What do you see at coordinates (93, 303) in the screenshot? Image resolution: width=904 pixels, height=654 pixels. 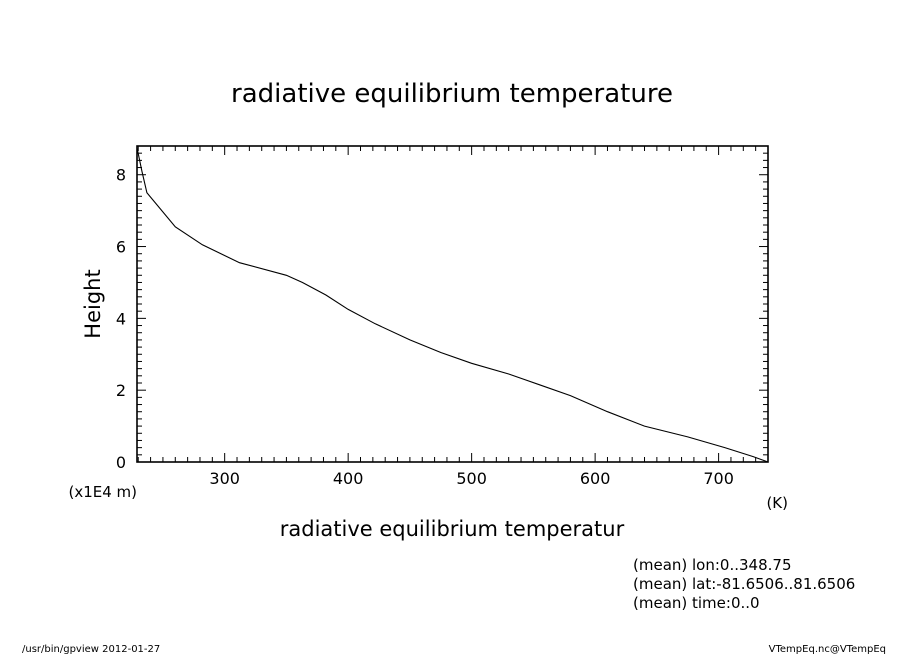 I see `y-axis-label: Height` at bounding box center [93, 303].